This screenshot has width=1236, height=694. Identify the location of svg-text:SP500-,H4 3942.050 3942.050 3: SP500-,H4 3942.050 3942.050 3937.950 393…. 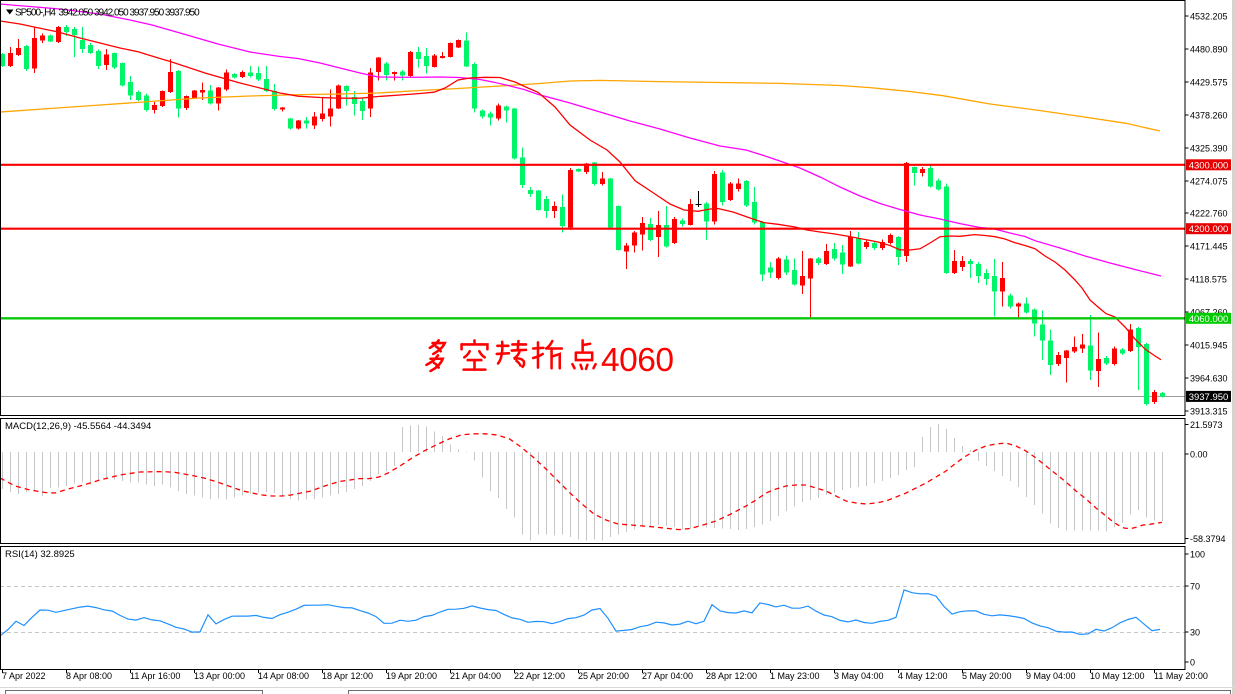
(107, 13).